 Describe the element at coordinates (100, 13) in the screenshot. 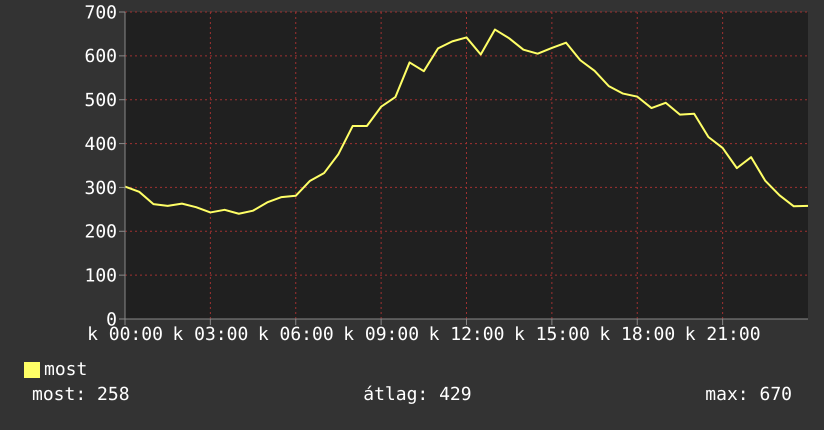

I see `y-tick-label: 700` at that location.